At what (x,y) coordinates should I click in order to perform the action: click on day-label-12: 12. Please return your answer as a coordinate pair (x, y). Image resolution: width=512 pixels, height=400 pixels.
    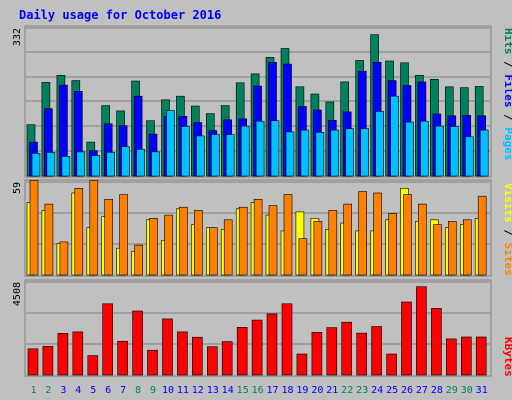
    Looking at the image, I should click on (198, 390).